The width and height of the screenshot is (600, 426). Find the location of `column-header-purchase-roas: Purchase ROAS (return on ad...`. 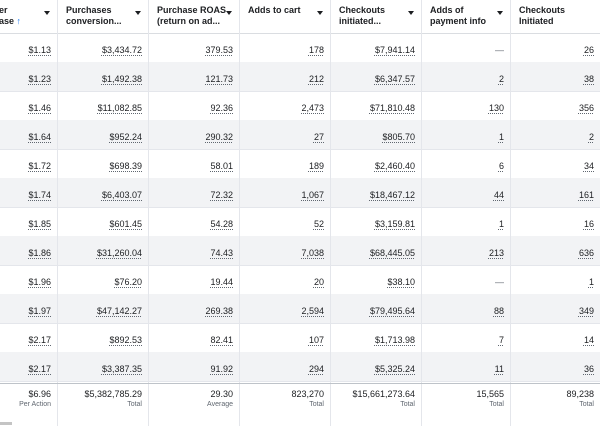

column-header-purchase-roas: Purchase ROAS (return on ad... is located at coordinates (194, 16).